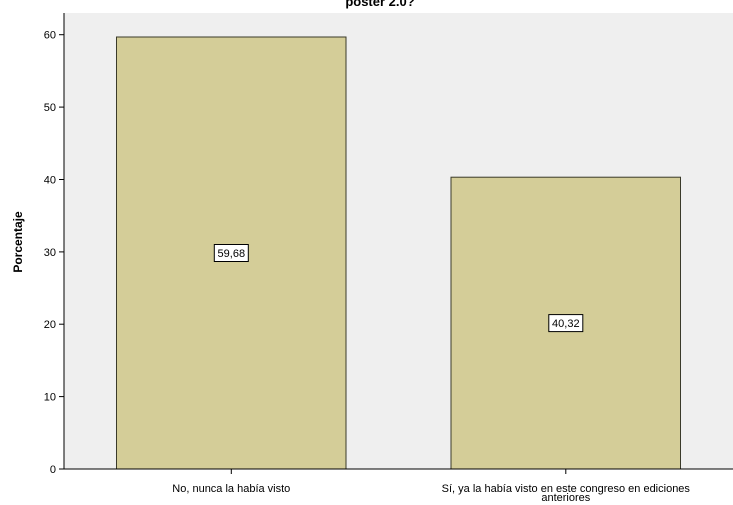  Describe the element at coordinates (50, 181) in the screenshot. I see `y-tick-label-40: 40` at that location.